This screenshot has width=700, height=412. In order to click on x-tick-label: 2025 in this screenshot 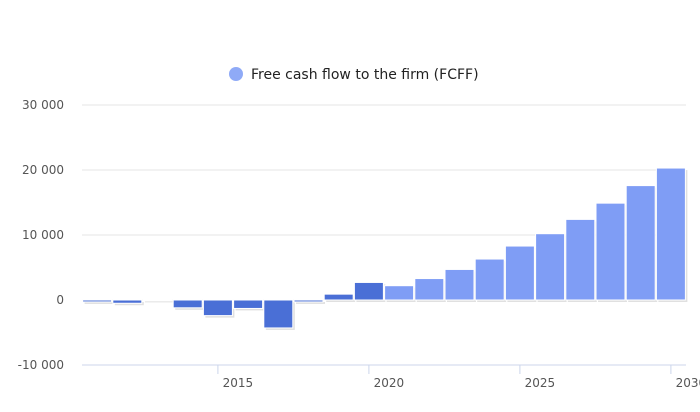, I will do `click(540, 383)`.